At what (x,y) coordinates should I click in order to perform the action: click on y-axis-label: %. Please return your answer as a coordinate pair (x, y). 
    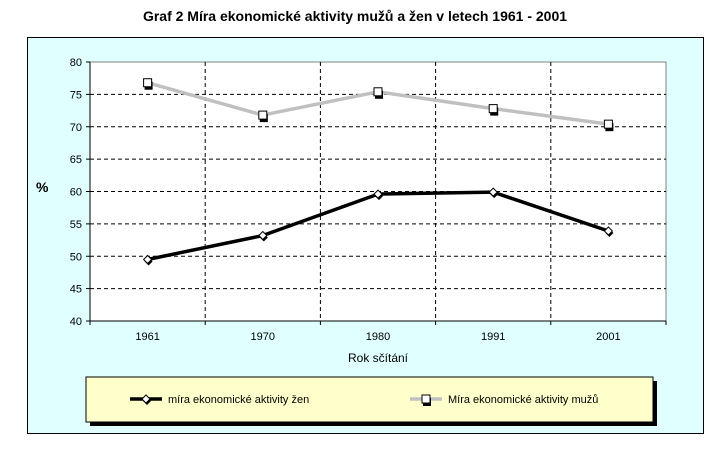
    Looking at the image, I should click on (42, 187).